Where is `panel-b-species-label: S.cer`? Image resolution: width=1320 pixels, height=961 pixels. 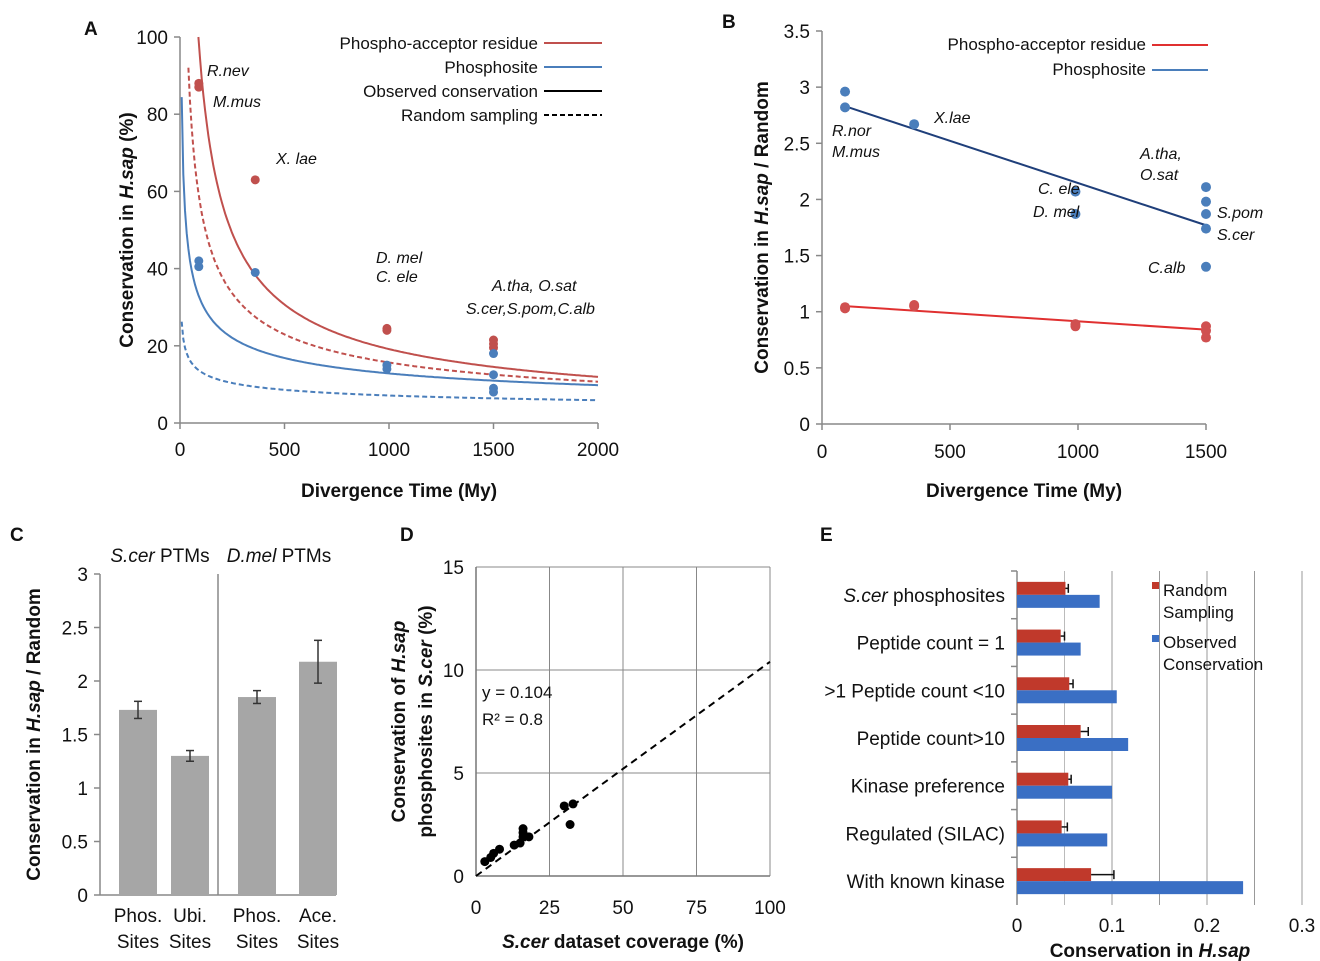 panel-b-species-label: S.cer is located at coordinates (1236, 235).